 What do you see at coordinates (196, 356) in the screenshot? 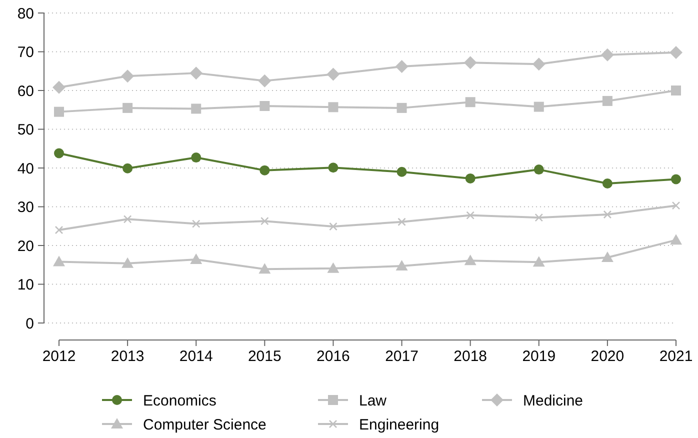
I see `x-tick-label: 2014` at bounding box center [196, 356].